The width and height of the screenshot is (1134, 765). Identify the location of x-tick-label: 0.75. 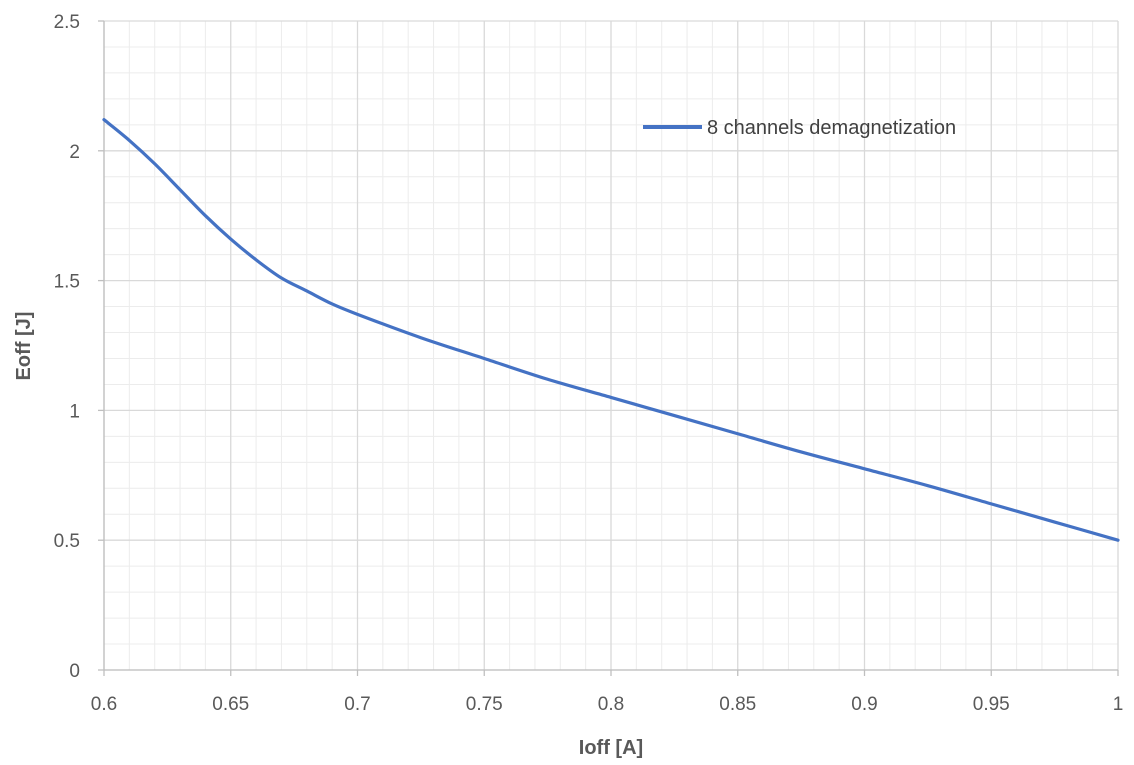
(484, 704).